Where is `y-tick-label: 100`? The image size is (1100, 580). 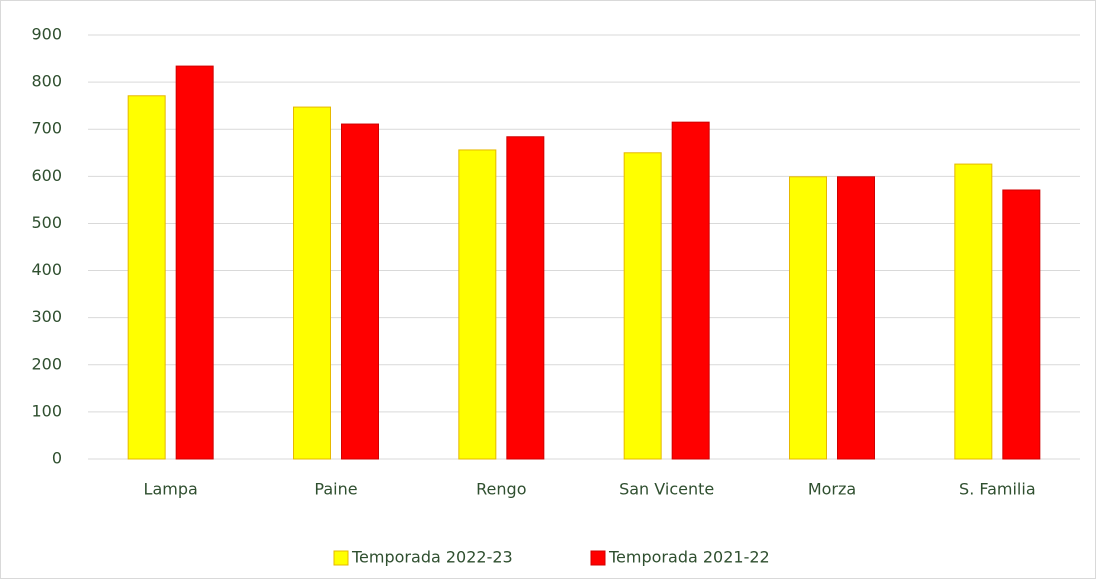 y-tick-label: 100 is located at coordinates (46, 410).